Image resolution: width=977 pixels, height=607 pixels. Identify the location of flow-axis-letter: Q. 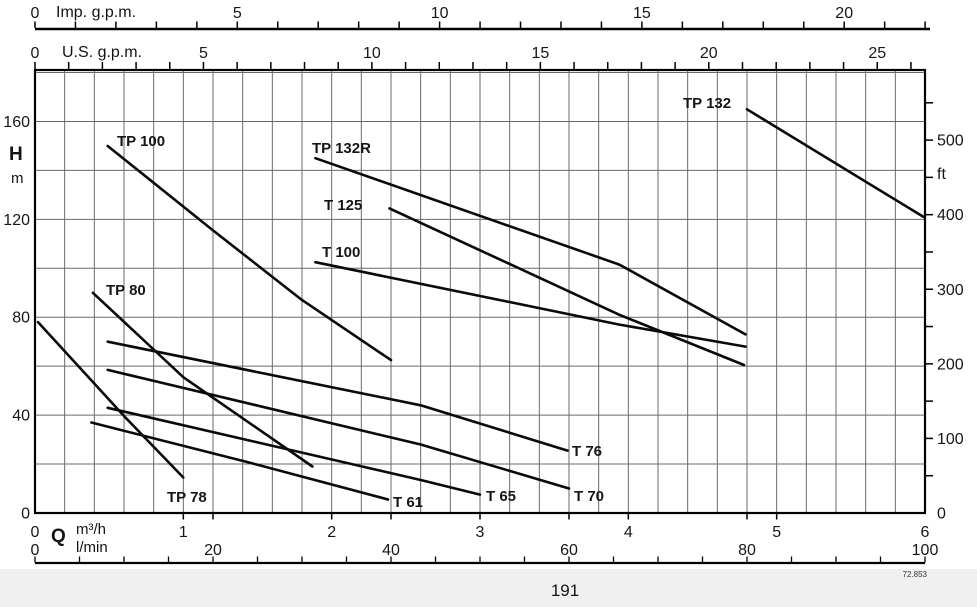
(58, 536).